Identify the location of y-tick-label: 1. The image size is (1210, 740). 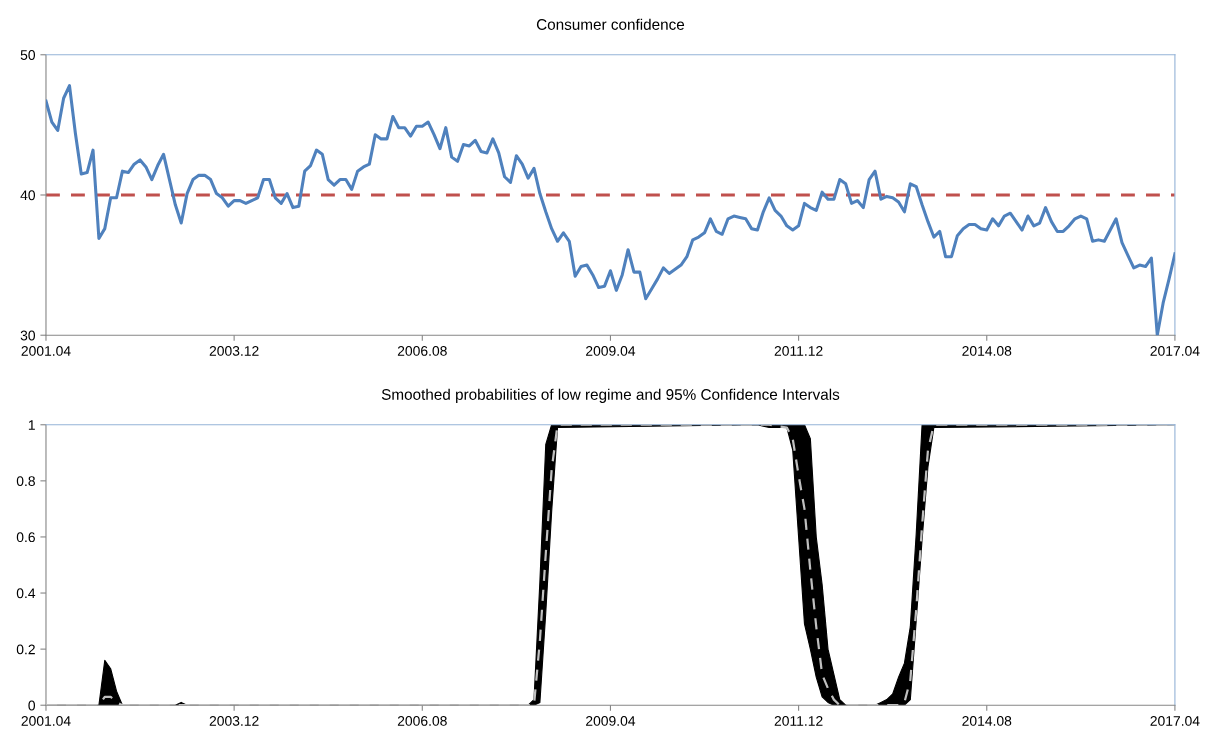
(31, 425).